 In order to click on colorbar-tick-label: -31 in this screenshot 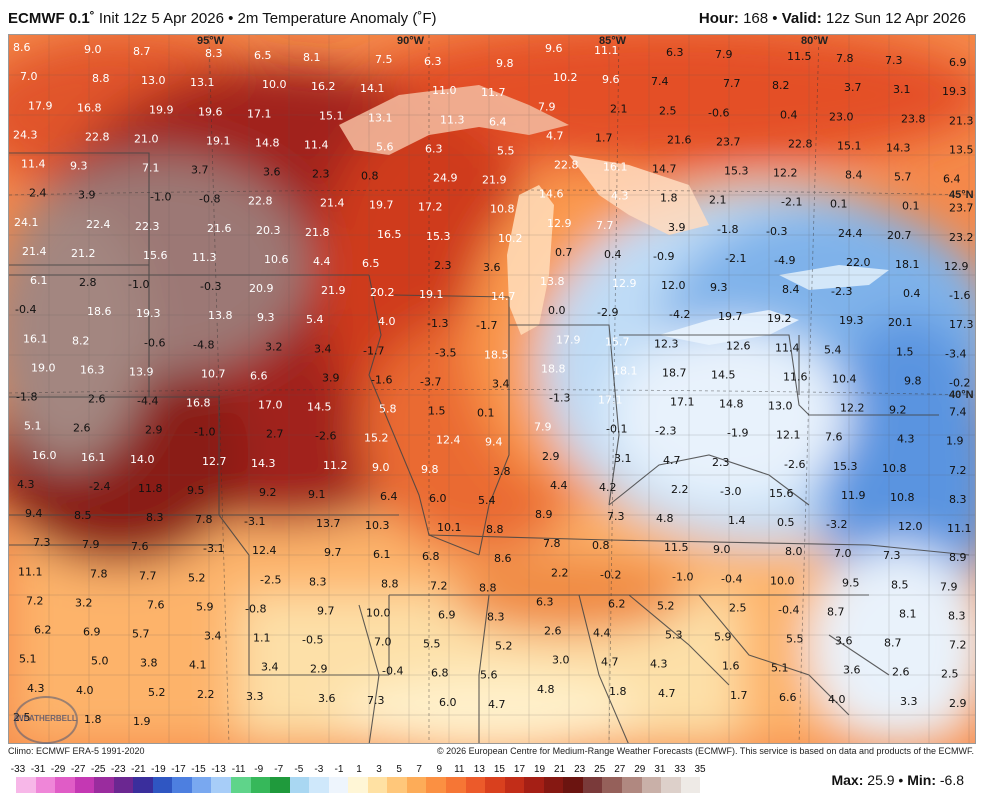, I will do `click(38, 769)`.